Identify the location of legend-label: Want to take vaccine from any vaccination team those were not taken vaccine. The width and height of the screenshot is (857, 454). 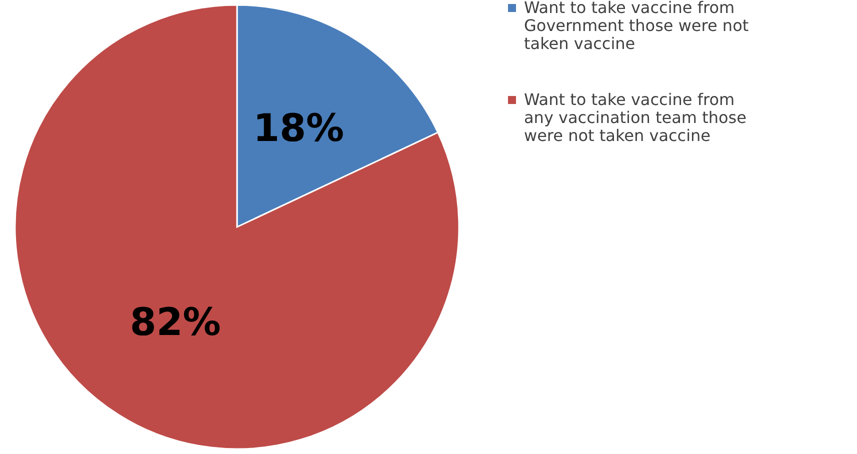
(635, 117).